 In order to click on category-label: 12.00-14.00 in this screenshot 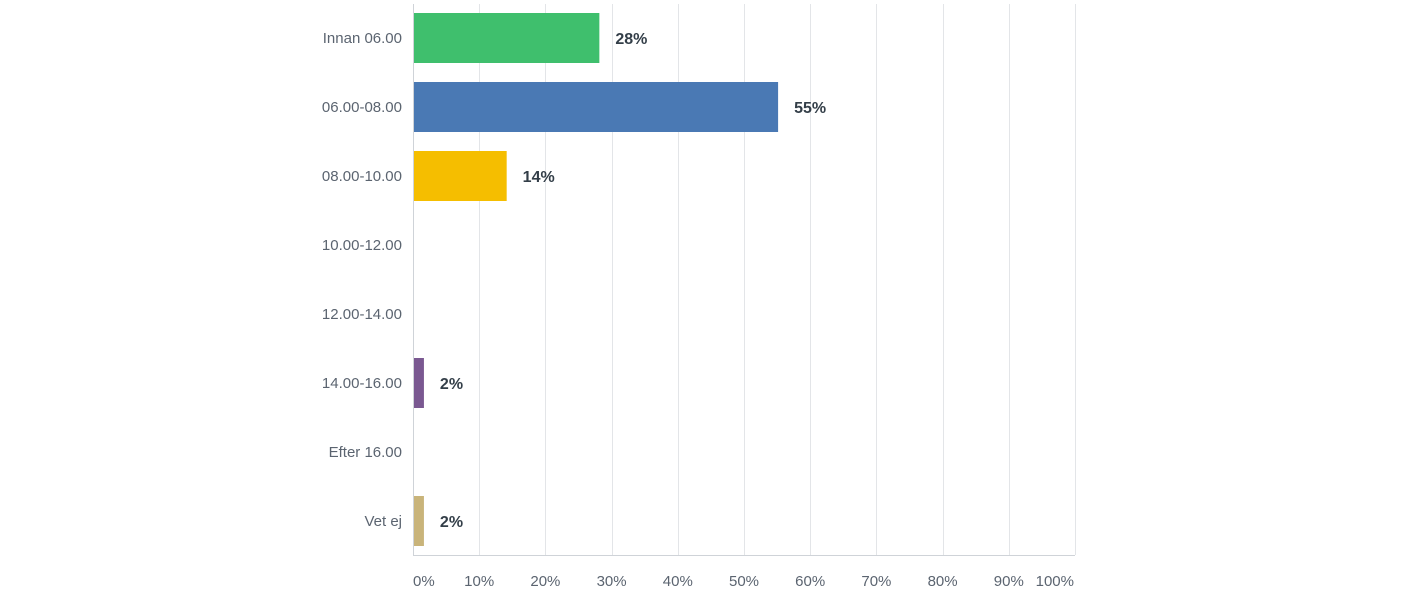, I will do `click(362, 314)`.